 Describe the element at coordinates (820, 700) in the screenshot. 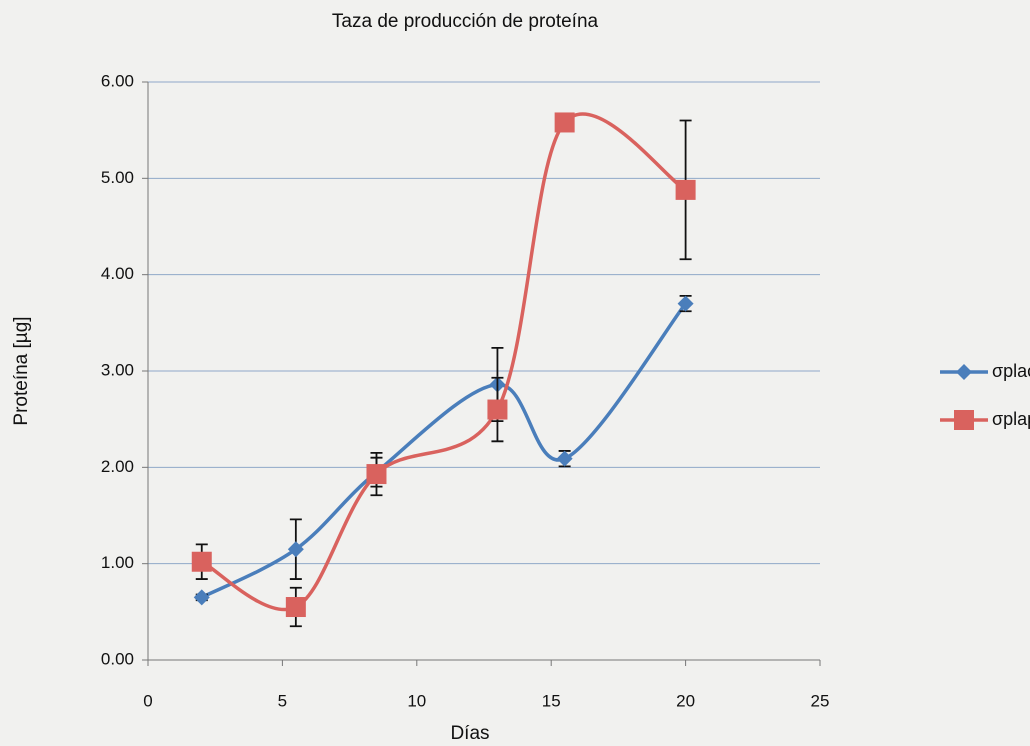

I see `x-tick-label: 25` at that location.